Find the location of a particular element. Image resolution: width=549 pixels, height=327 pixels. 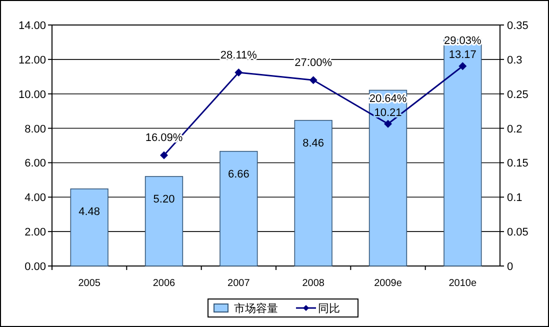

y2-tick-label: 0.15 is located at coordinates (517, 164).